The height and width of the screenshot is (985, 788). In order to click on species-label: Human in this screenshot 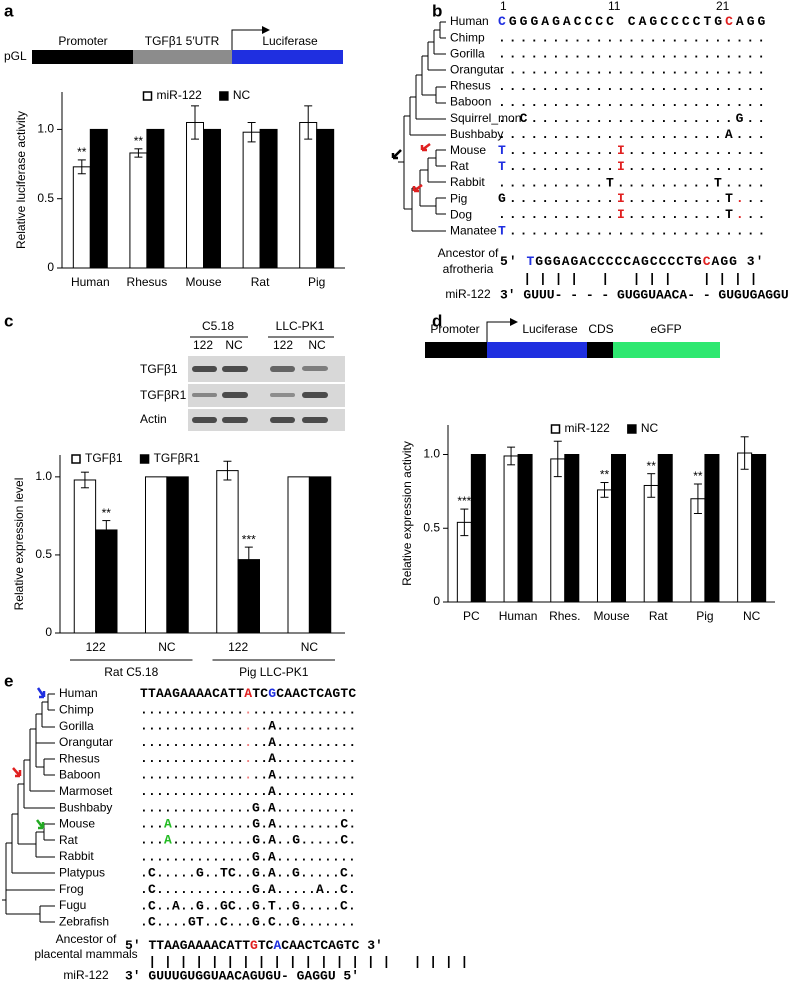, I will do `click(78, 693)`.